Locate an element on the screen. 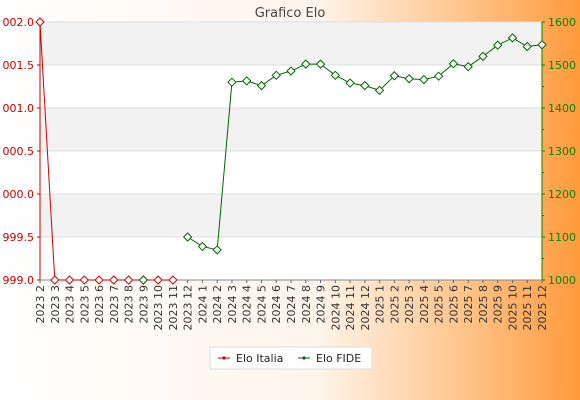 The height and width of the screenshot is (400, 580). x-tick-label: 2024 8 is located at coordinates (306, 304).